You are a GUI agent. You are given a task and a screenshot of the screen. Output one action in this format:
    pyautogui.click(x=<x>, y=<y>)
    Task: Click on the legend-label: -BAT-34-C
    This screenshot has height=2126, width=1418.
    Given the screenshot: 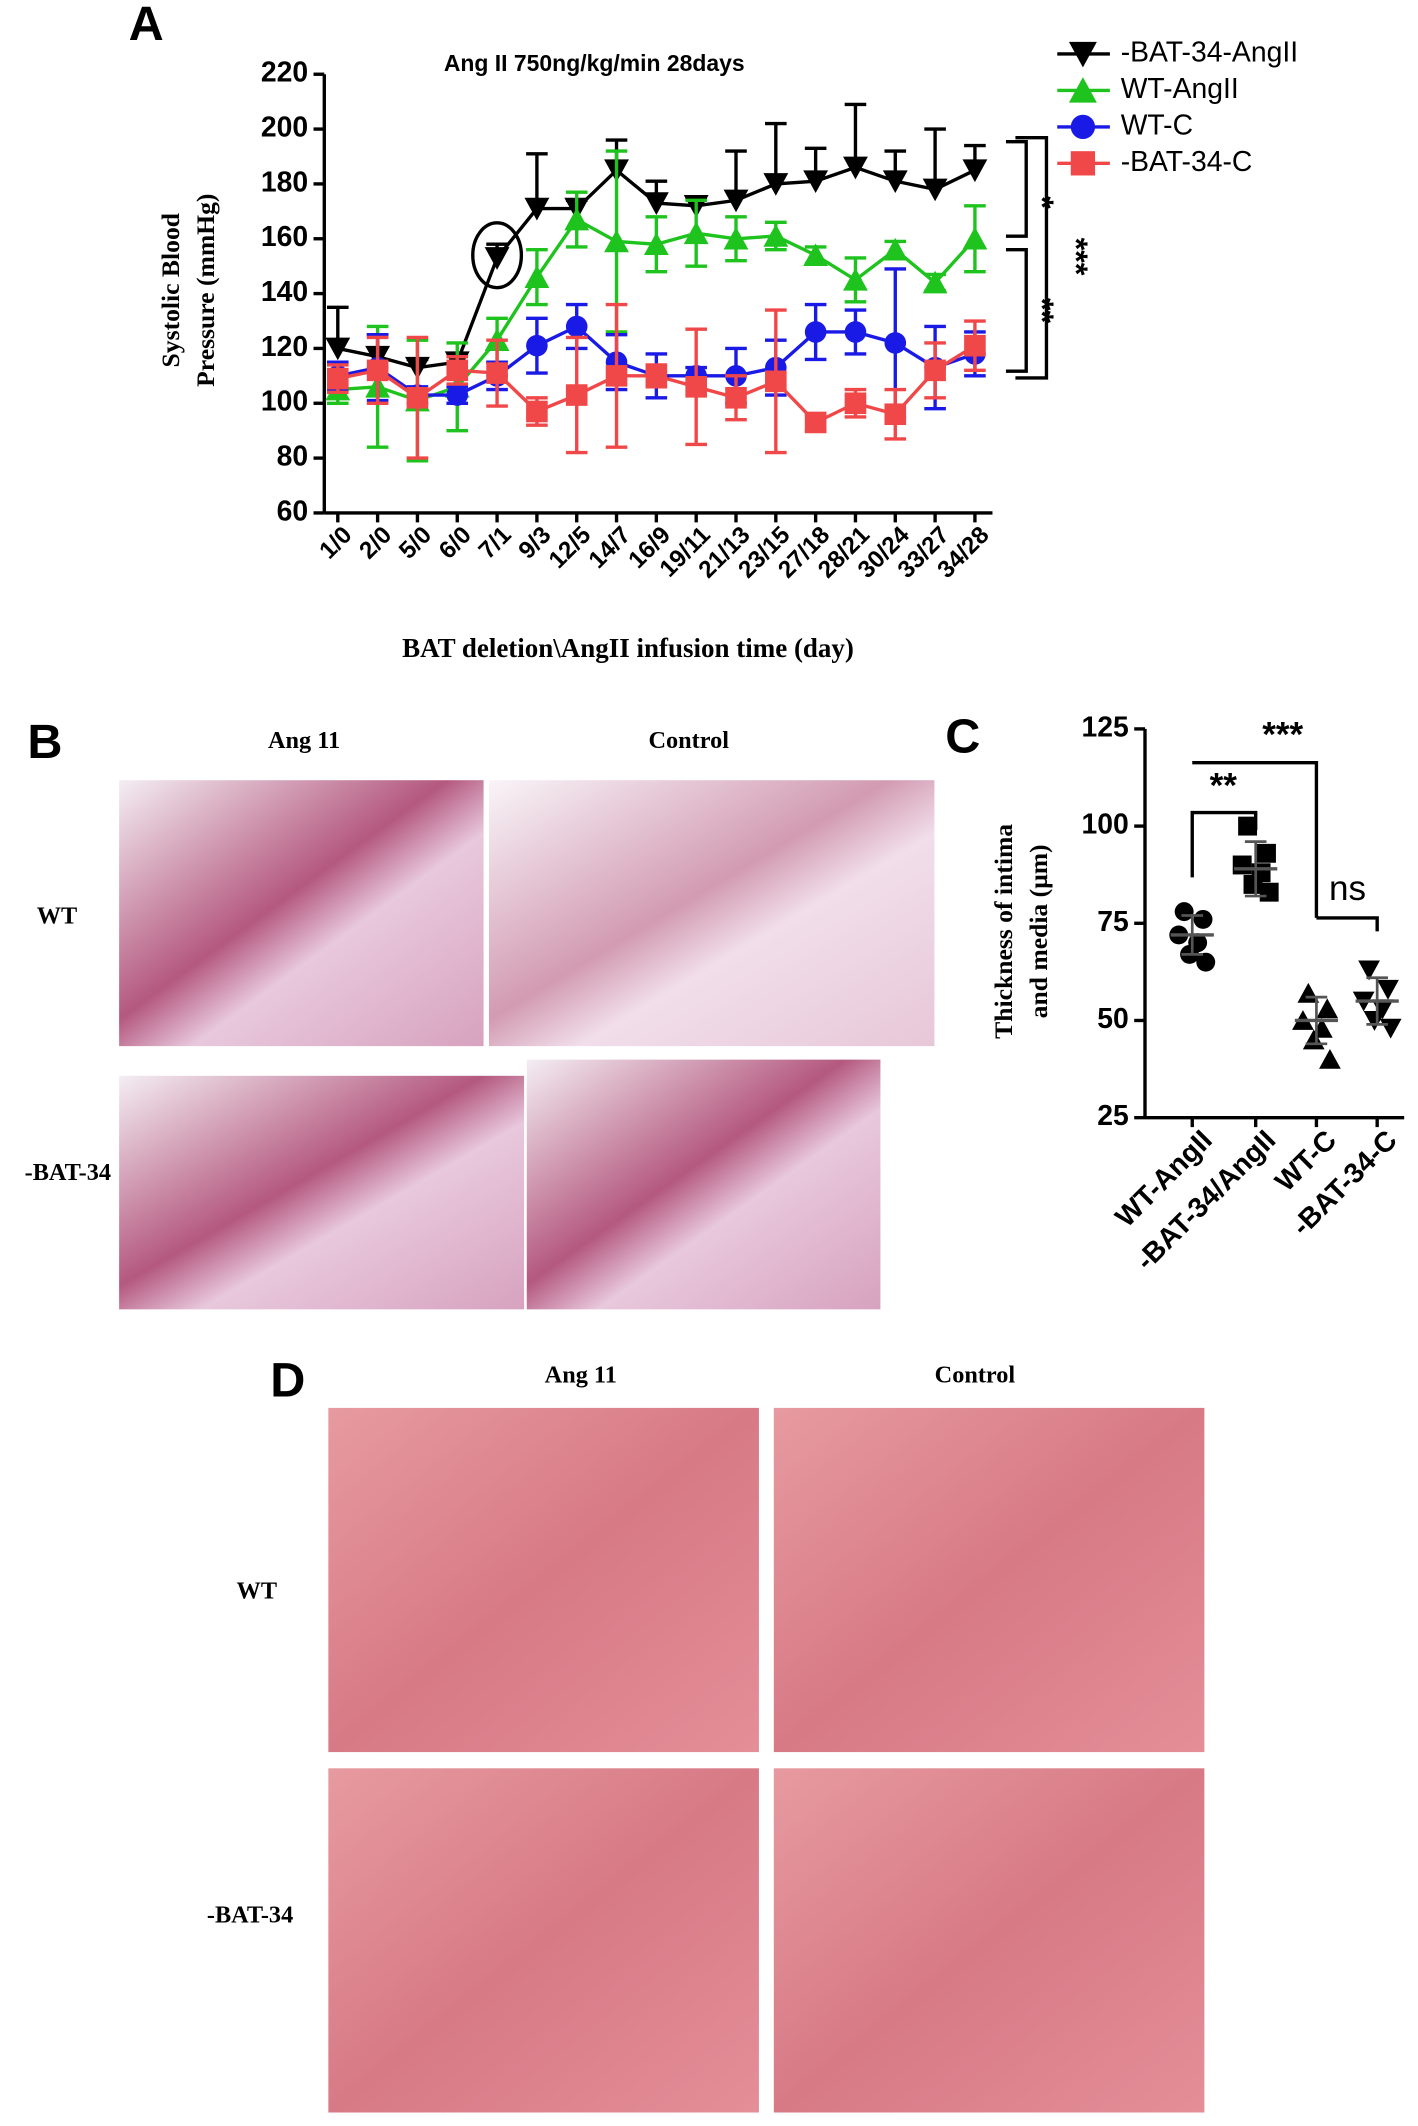 What is the action you would take?
    pyautogui.click(x=1187, y=162)
    